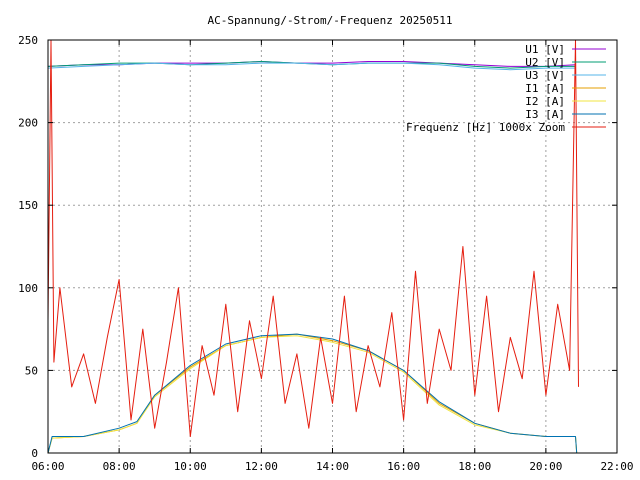  What do you see at coordinates (616, 466) in the screenshot?
I see `x-tick-label: 22:00` at bounding box center [616, 466].